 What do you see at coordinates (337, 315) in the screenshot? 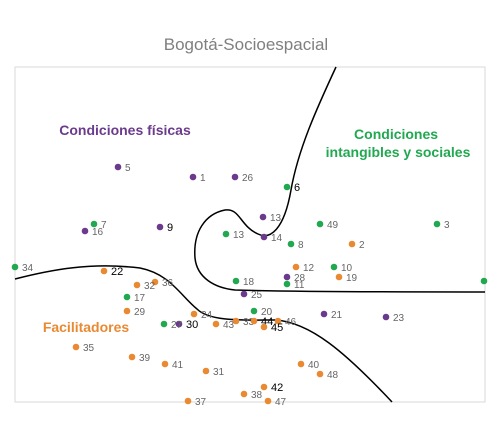
I see `data-point-label: 21` at bounding box center [337, 315].